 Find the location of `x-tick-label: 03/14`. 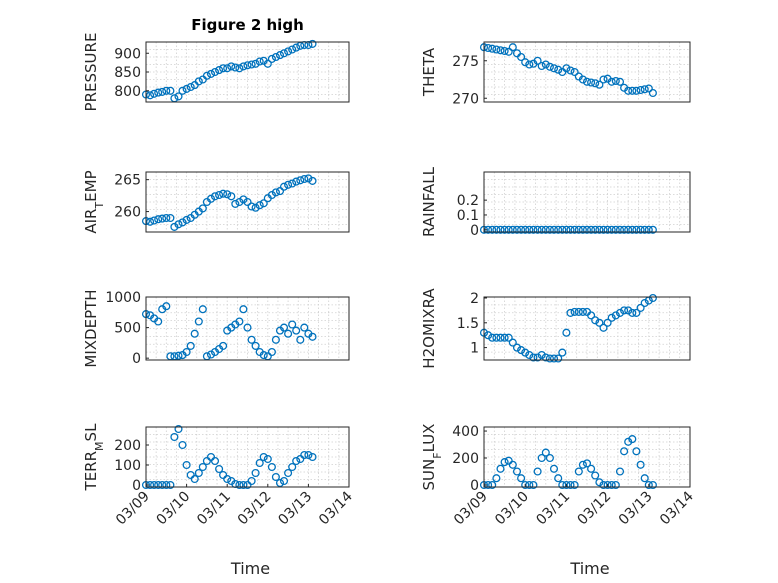

x-tick-label: 03/14 is located at coordinates (336, 508).